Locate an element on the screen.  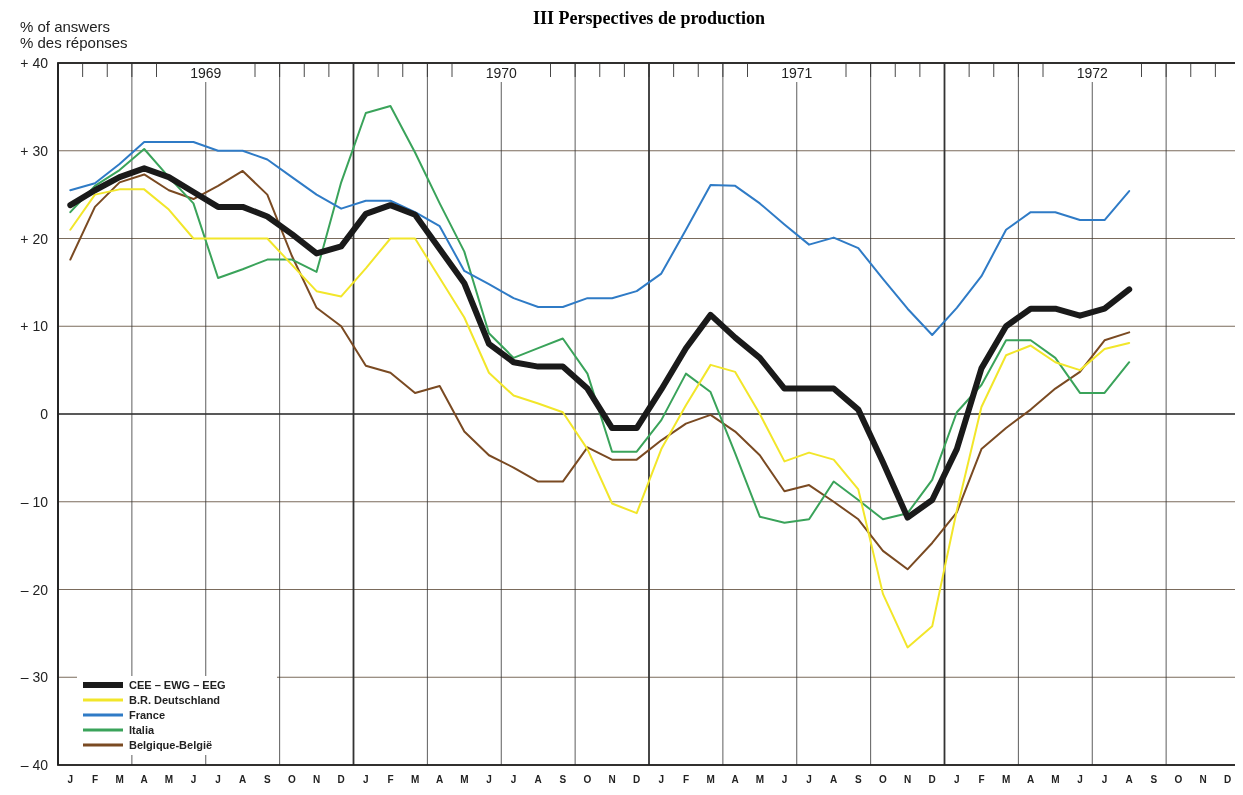
y-tick-label: + 20 is located at coordinates (34, 238).